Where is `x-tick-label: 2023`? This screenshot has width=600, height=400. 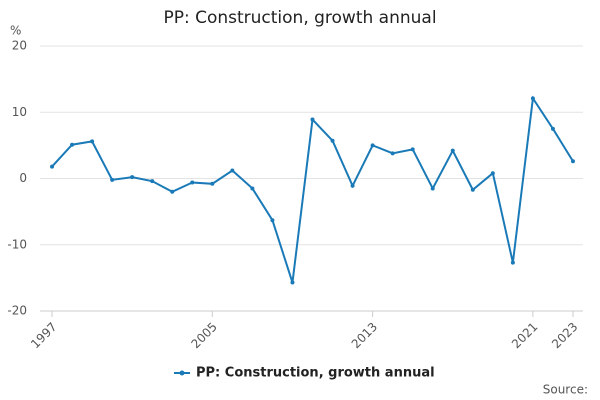 x-tick-label: 2023 is located at coordinates (564, 335).